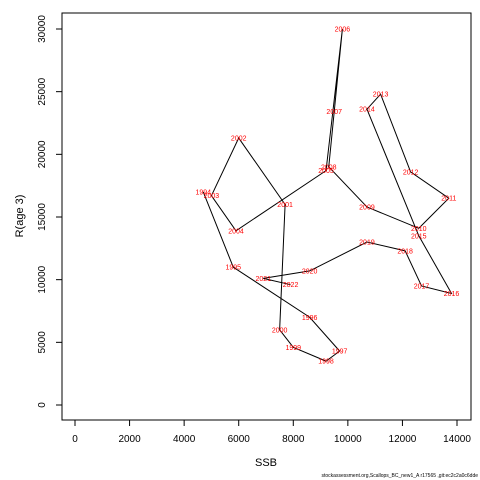 The height and width of the screenshot is (480, 480). I want to click on year-label-2020: 2020, so click(310, 271).